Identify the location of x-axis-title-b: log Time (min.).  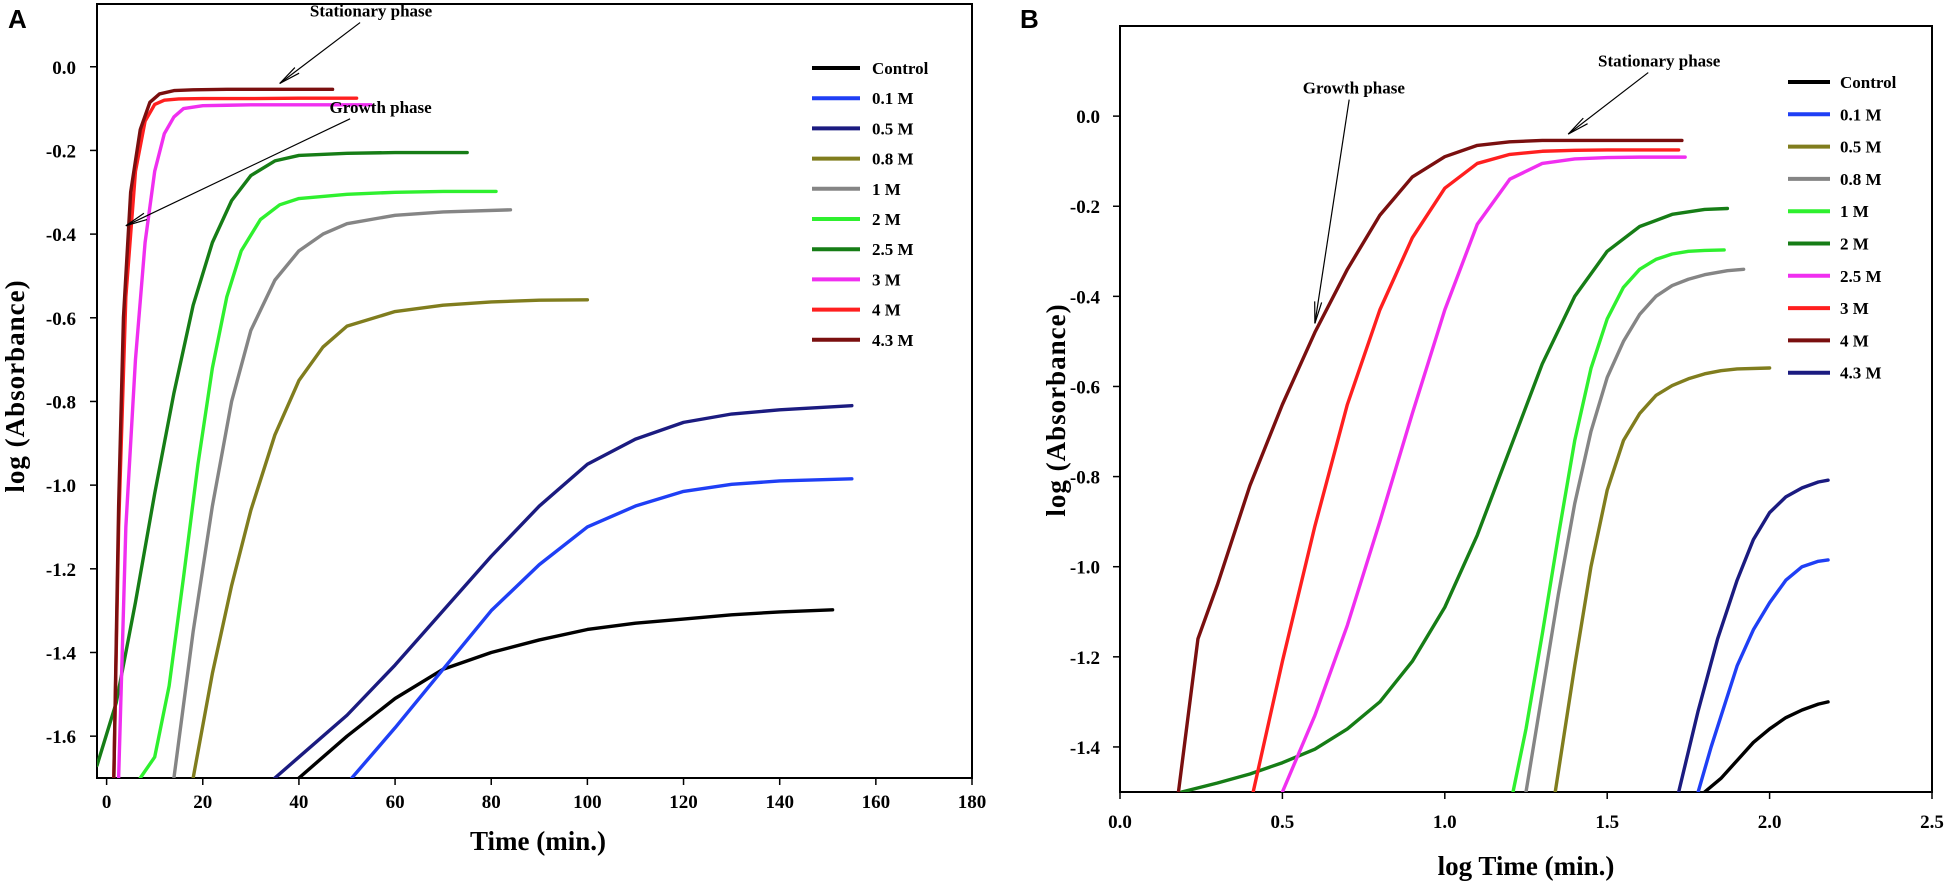
(1526, 866).